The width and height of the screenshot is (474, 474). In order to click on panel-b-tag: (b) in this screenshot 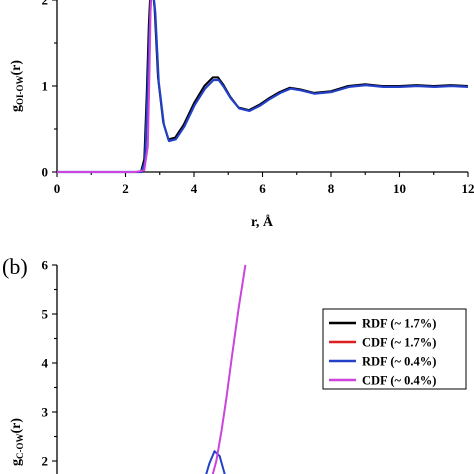, I will do `click(15, 266)`.